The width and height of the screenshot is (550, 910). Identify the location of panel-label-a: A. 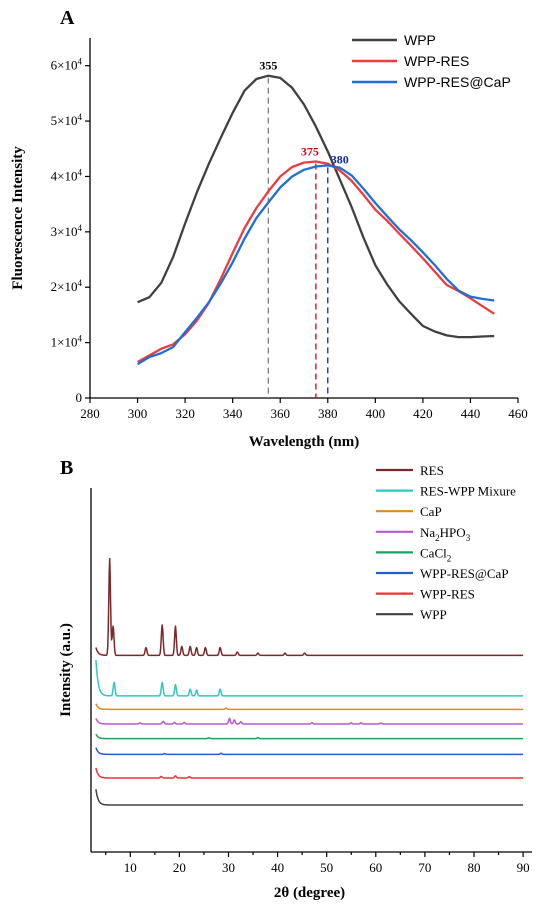
(67, 18).